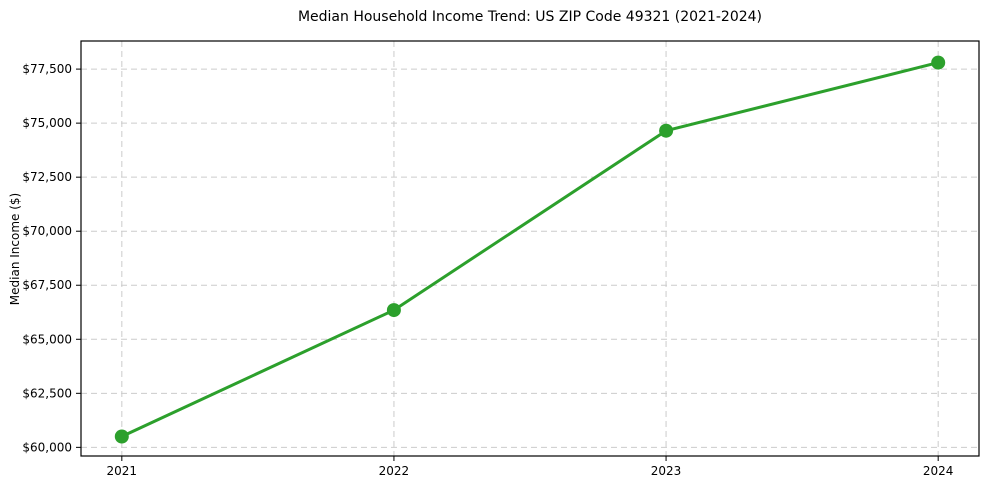 The image size is (989, 490). Describe the element at coordinates (47, 285) in the screenshot. I see `y-tick-label: $67,500` at that location.